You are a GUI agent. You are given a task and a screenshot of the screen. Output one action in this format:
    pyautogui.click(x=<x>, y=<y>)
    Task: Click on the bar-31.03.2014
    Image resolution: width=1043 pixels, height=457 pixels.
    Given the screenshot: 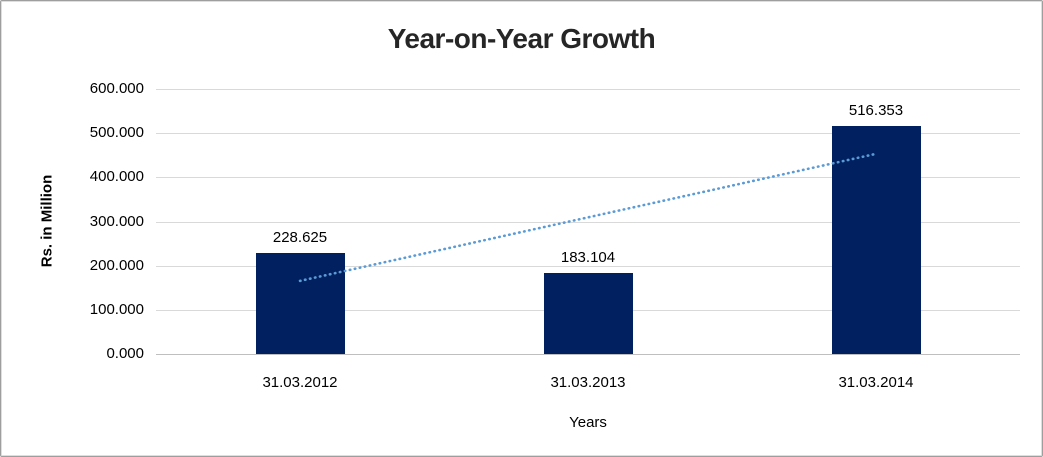 What is the action you would take?
    pyautogui.click(x=876, y=240)
    